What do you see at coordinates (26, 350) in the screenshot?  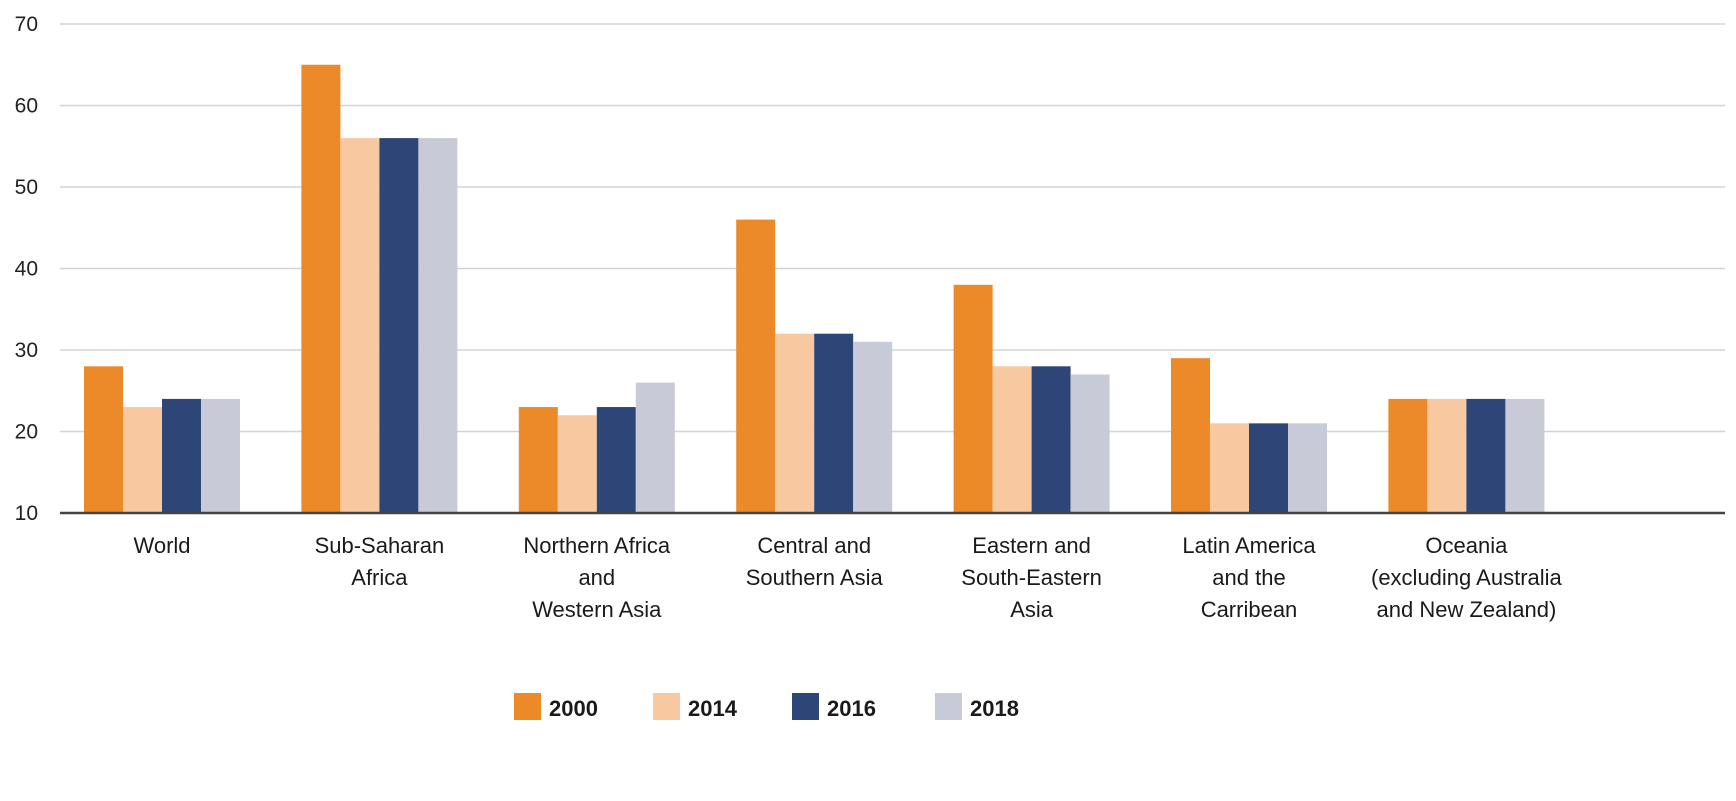 I see `y-tick-label: 30` at bounding box center [26, 350].